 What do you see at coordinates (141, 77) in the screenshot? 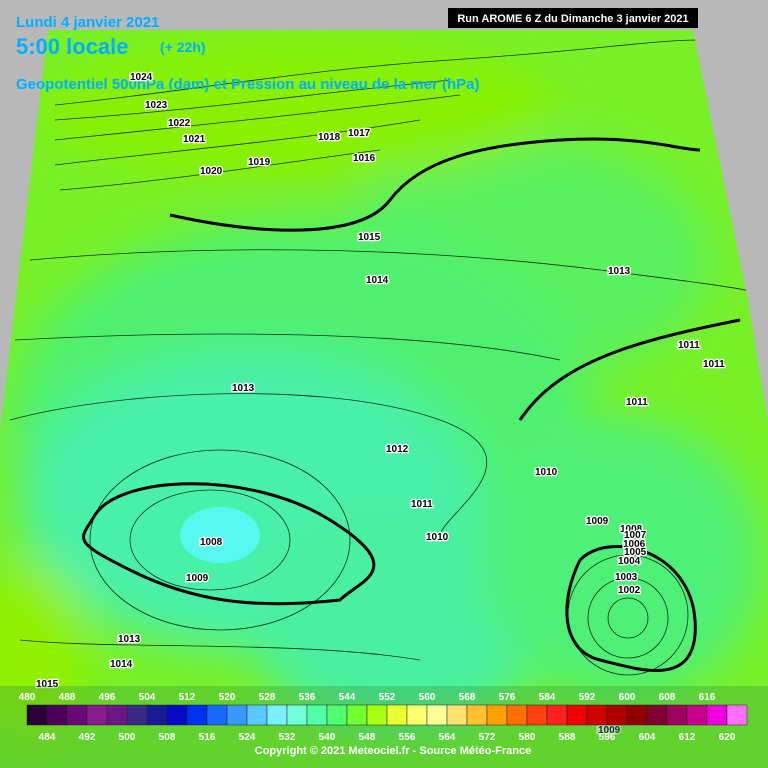
I see `isobar-label: 1024` at bounding box center [141, 77].